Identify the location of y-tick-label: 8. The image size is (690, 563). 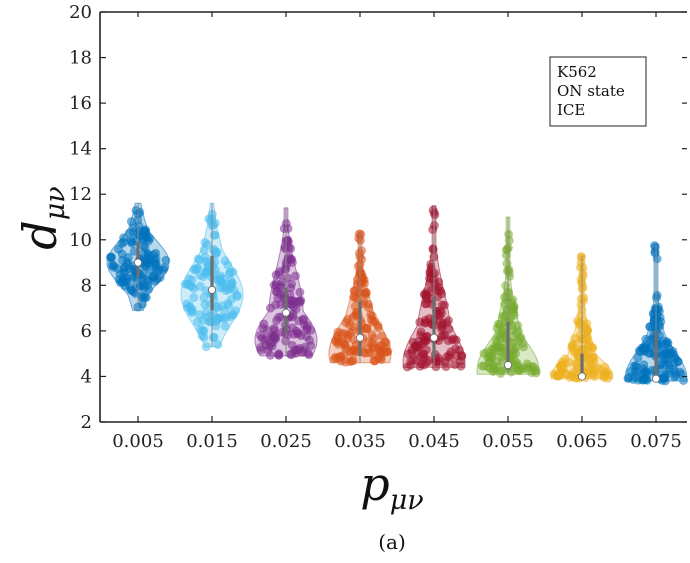
(86, 285).